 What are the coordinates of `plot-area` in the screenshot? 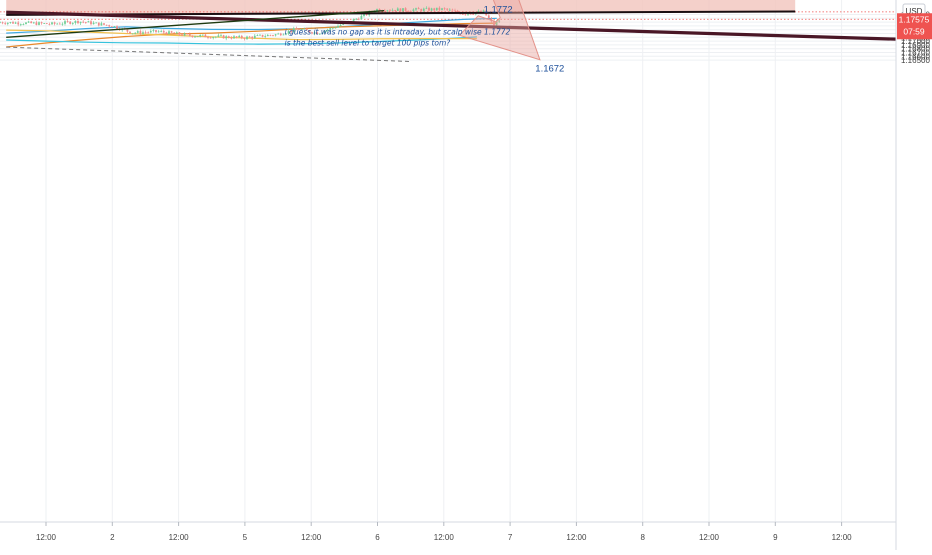 It's located at (466, 31).